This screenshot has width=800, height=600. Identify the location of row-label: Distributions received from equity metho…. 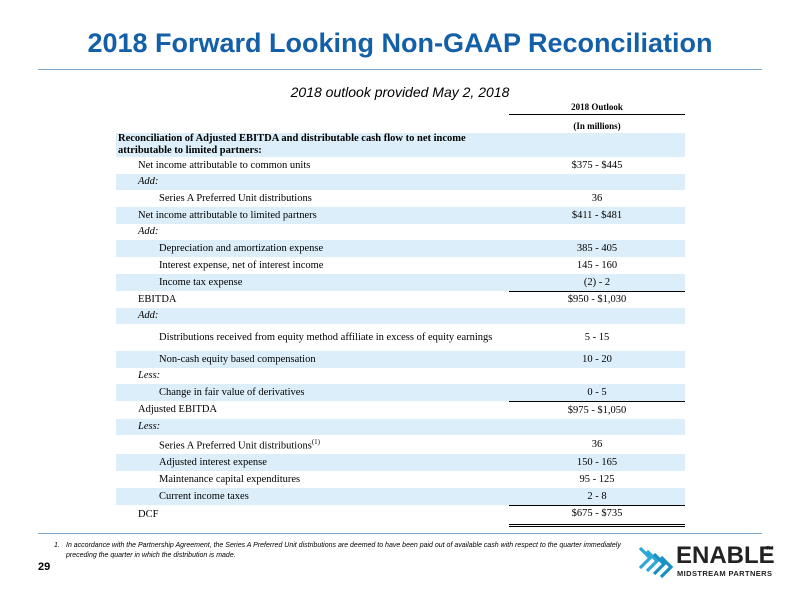
(326, 337).